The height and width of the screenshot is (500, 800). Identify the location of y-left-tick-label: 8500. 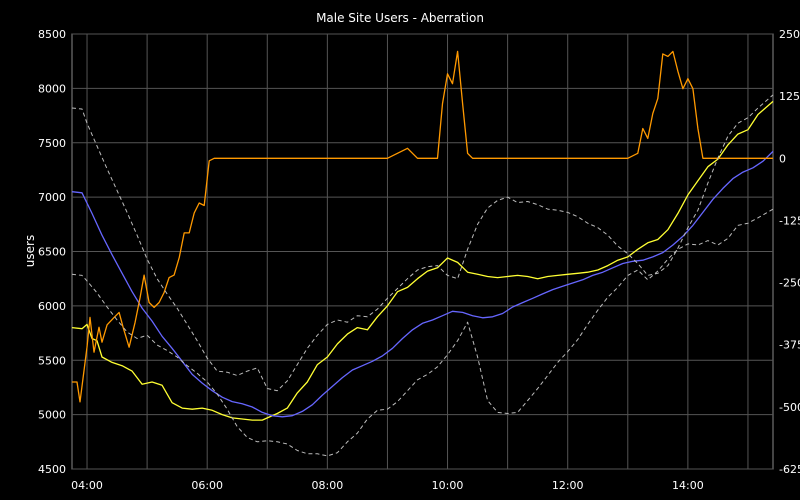
(52, 34).